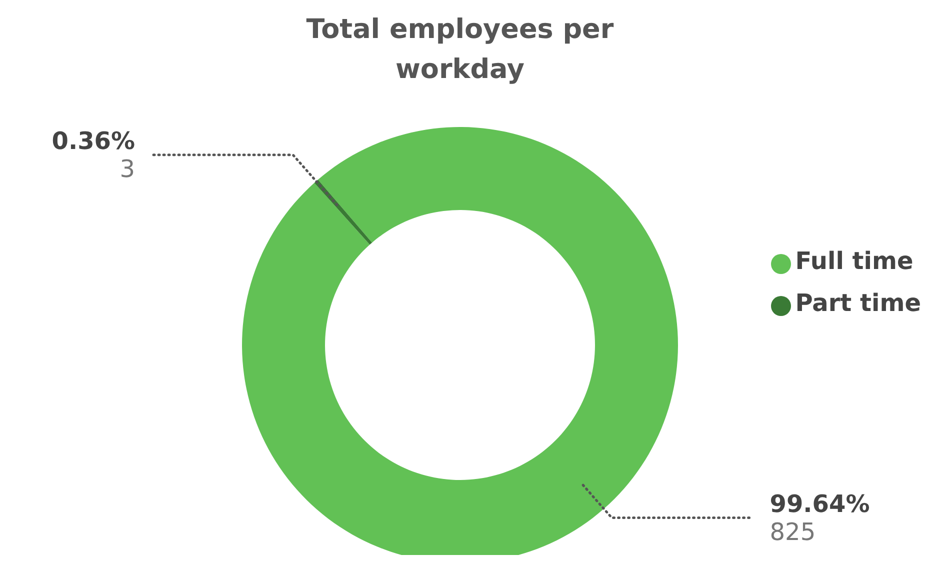 This screenshot has height=563, width=947. I want to click on legend-label: Part time, so click(858, 302).